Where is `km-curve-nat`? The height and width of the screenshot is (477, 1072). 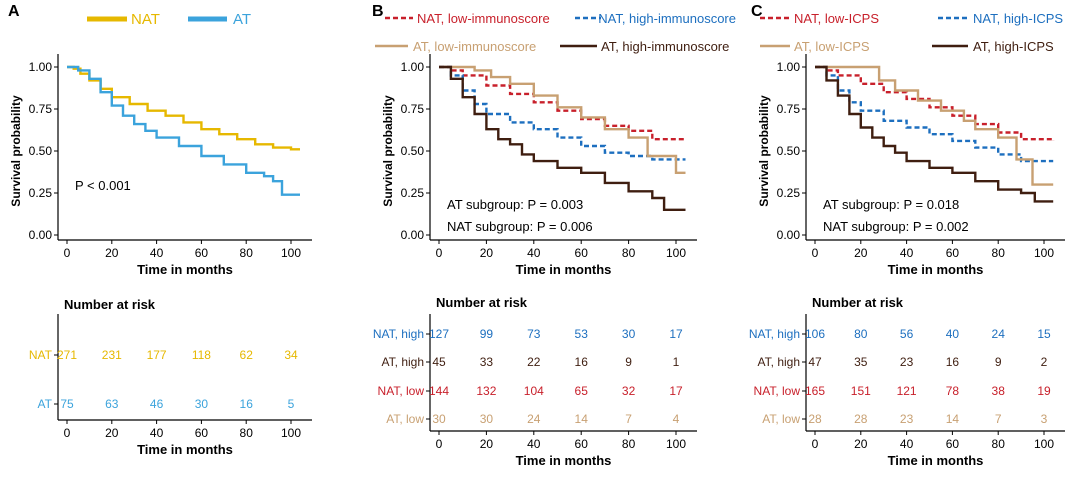
km-curve-nat is located at coordinates (183, 108).